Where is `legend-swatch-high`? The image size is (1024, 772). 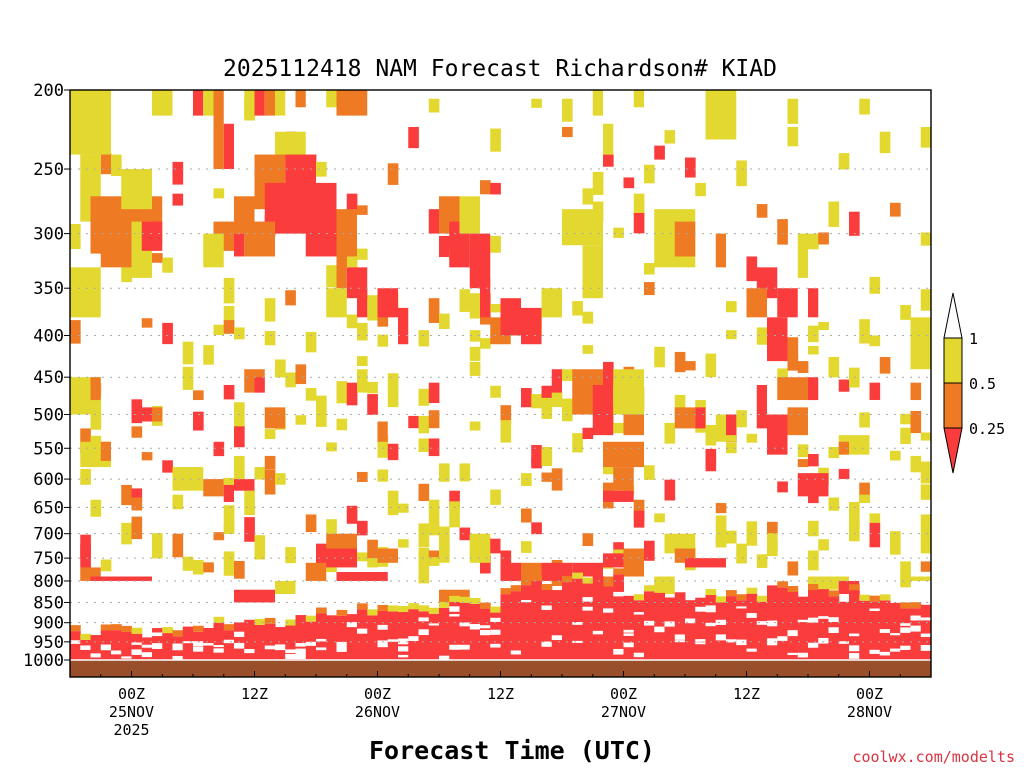
legend-swatch-high is located at coordinates (953, 360).